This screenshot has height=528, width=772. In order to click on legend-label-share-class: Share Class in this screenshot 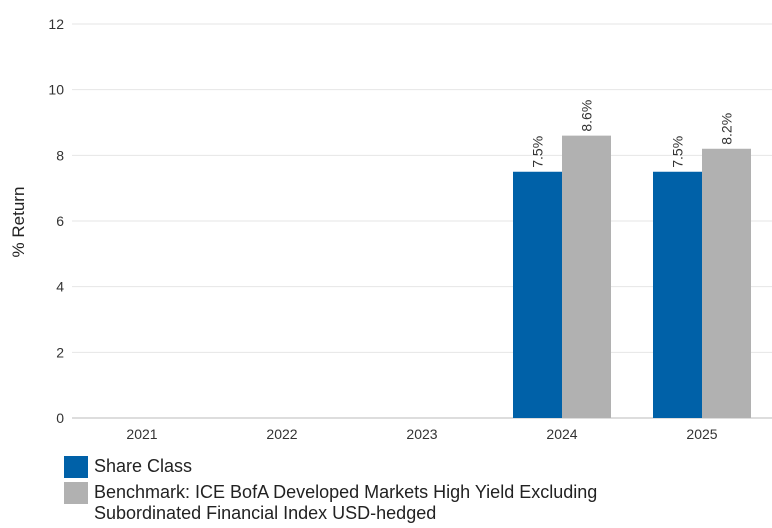, I will do `click(143, 466)`.